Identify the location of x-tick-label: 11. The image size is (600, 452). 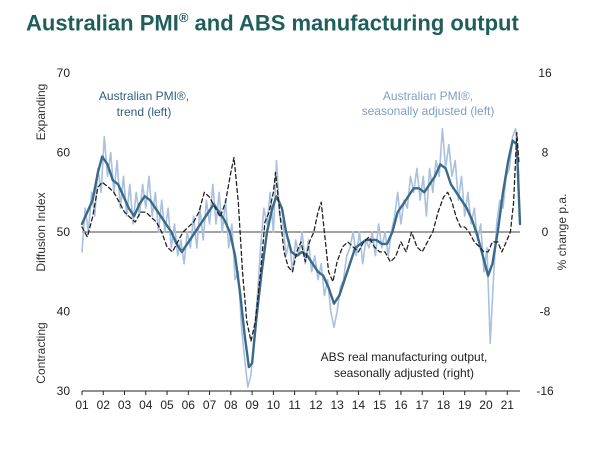
(294, 405).